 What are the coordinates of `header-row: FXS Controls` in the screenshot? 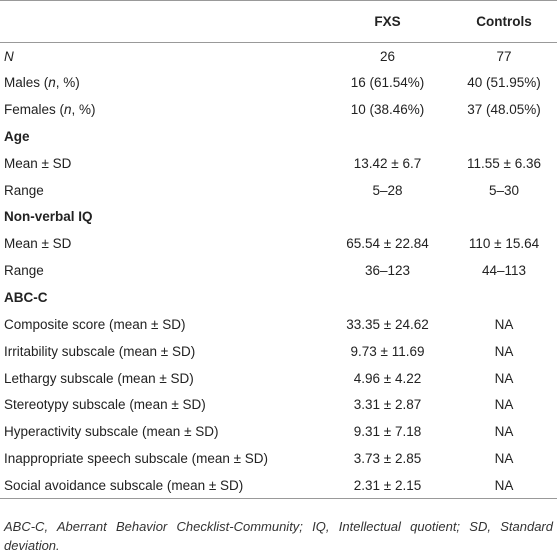 It's located at (278, 21).